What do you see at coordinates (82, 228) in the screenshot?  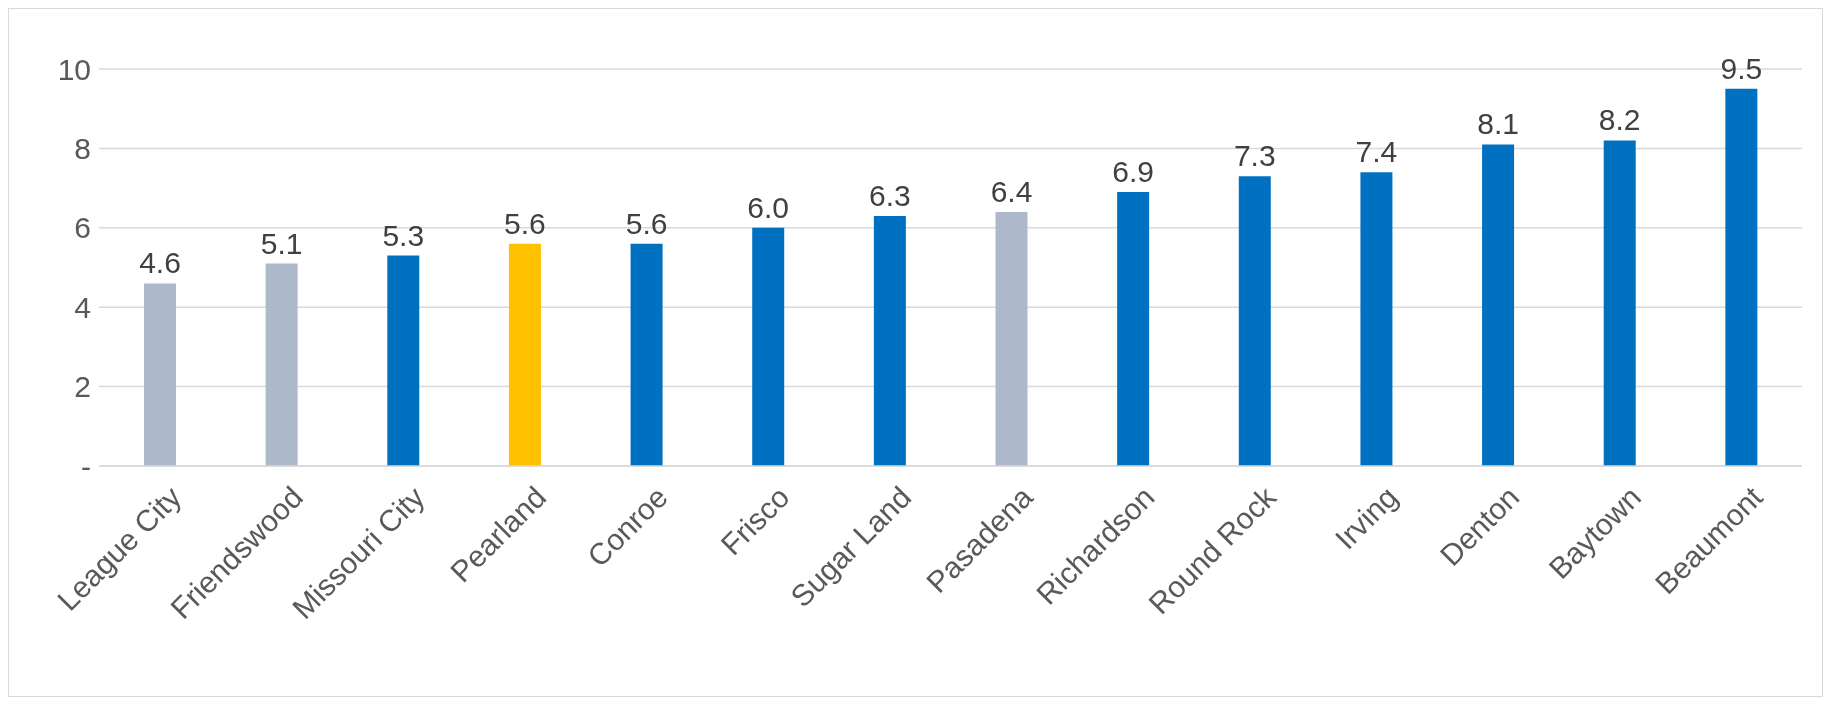 I see `y-tick-label: 6` at bounding box center [82, 228].